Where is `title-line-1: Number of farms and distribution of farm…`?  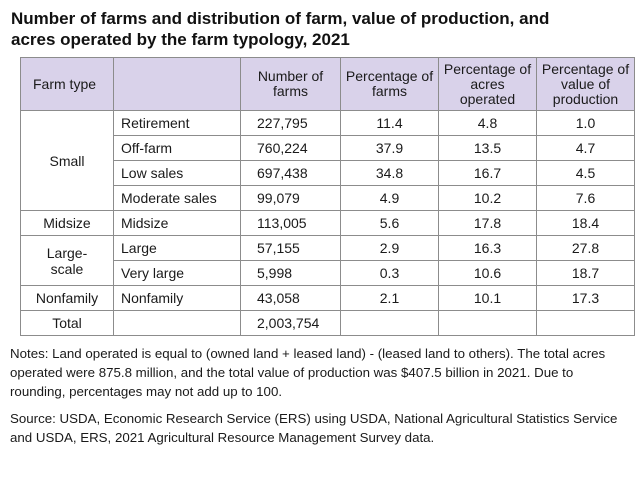
title-line-1: Number of farms and distribution of farm… is located at coordinates (280, 18).